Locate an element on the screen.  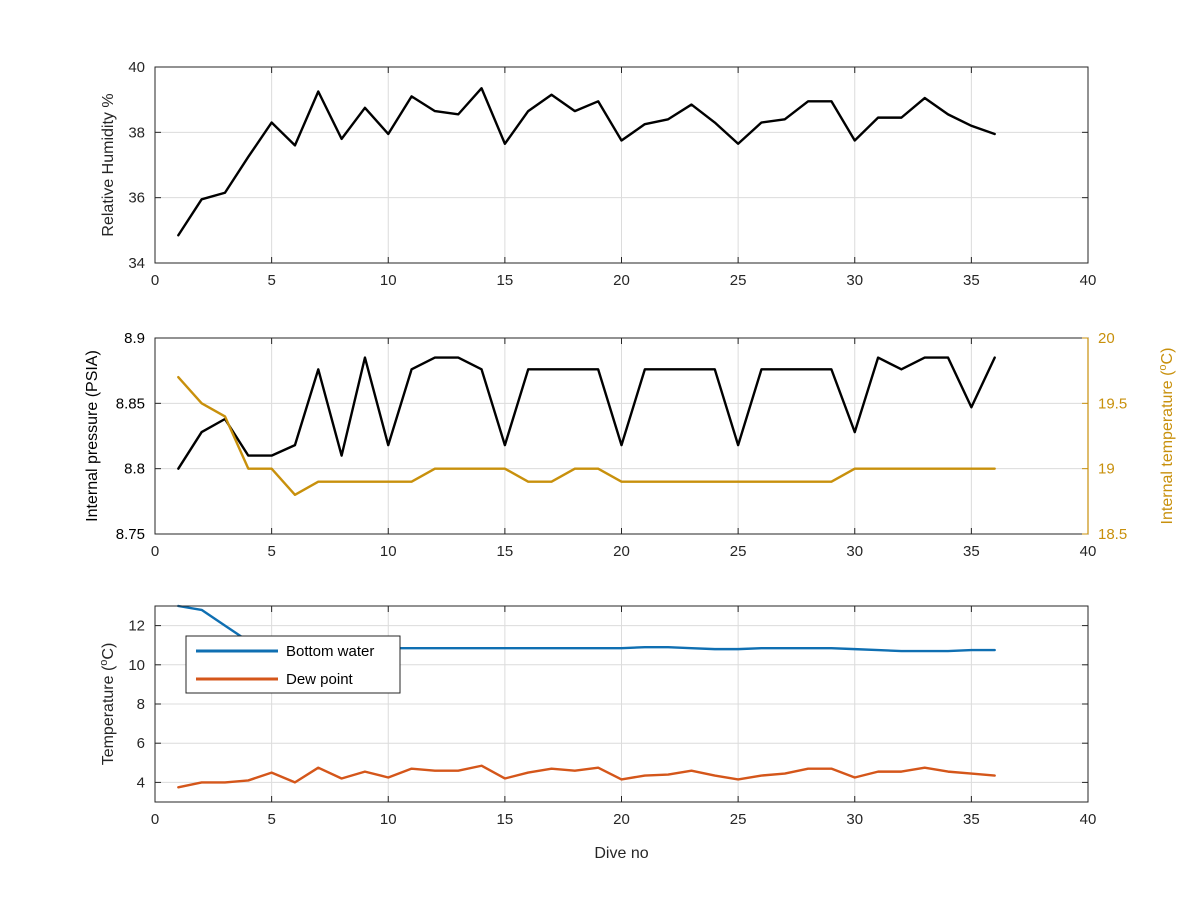
y-tick-label: 4 is located at coordinates (141, 782).